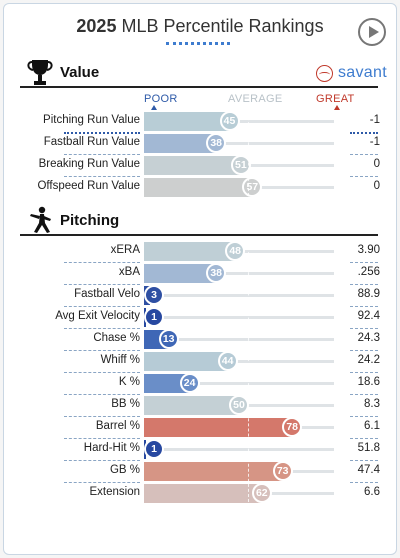 This screenshot has height=558, width=400. Describe the element at coordinates (125, 404) in the screenshot. I see `metric-label: BB %` at that location.